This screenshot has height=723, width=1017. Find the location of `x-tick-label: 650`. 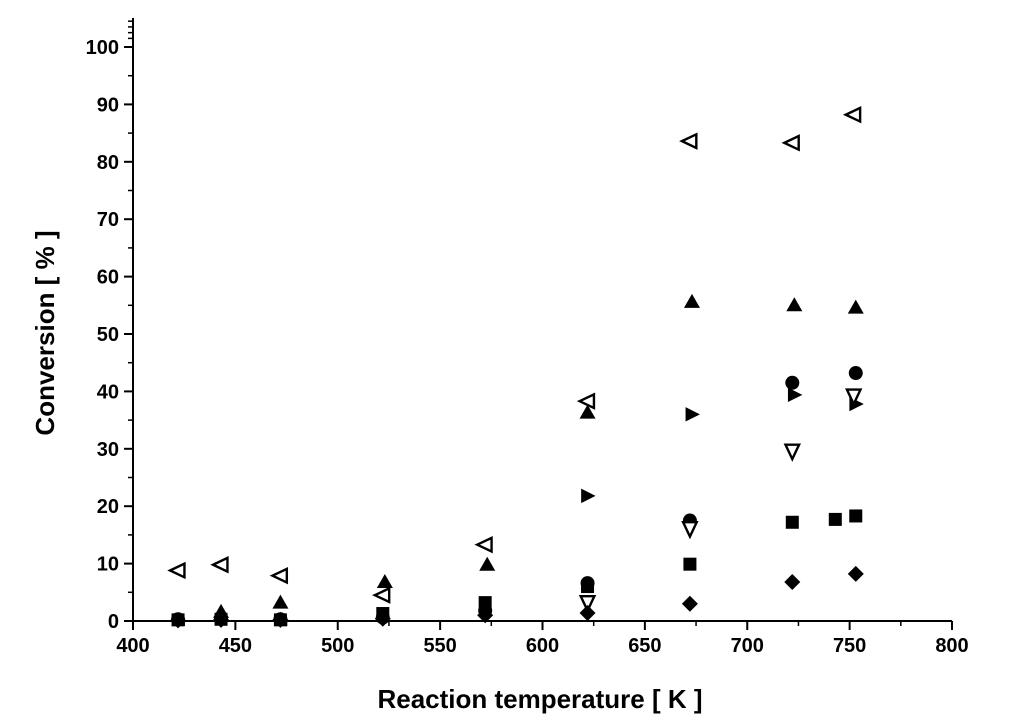

x-tick-label: 650 is located at coordinates (644, 646).